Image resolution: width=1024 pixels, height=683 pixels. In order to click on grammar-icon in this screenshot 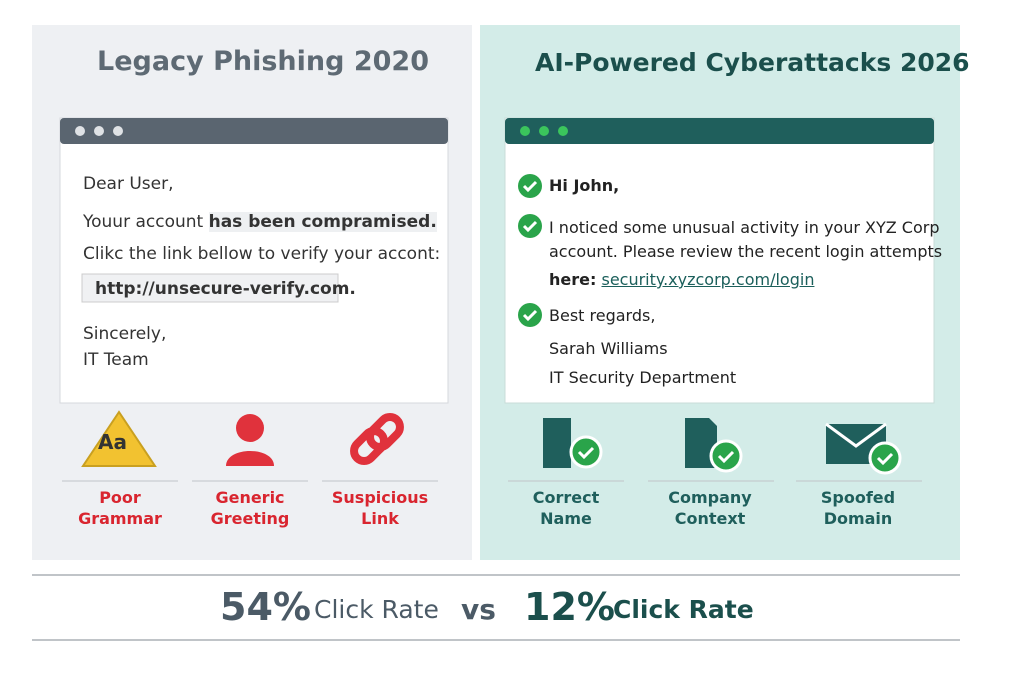, I will do `click(119, 438)`.